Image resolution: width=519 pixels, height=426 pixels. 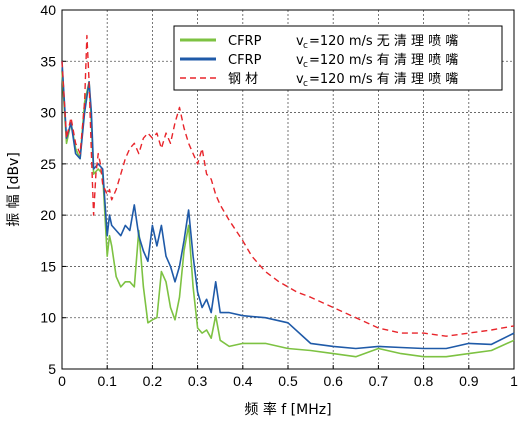 What do you see at coordinates (153, 381) in the screenshot?
I see `x-tick-label: 0.2` at bounding box center [153, 381].